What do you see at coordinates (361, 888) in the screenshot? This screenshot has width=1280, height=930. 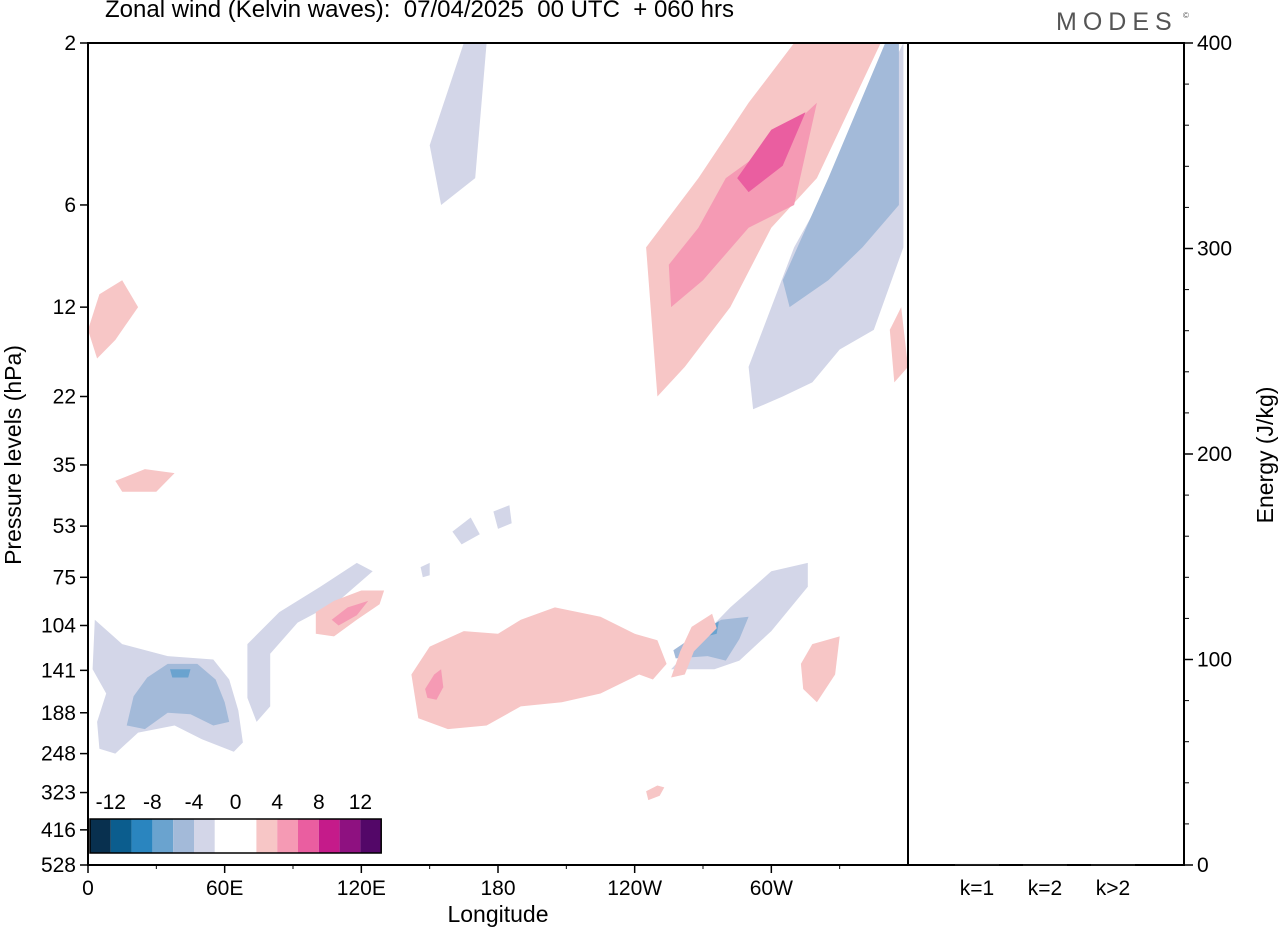 I see `x-tick-label-2: 120E` at bounding box center [361, 888].